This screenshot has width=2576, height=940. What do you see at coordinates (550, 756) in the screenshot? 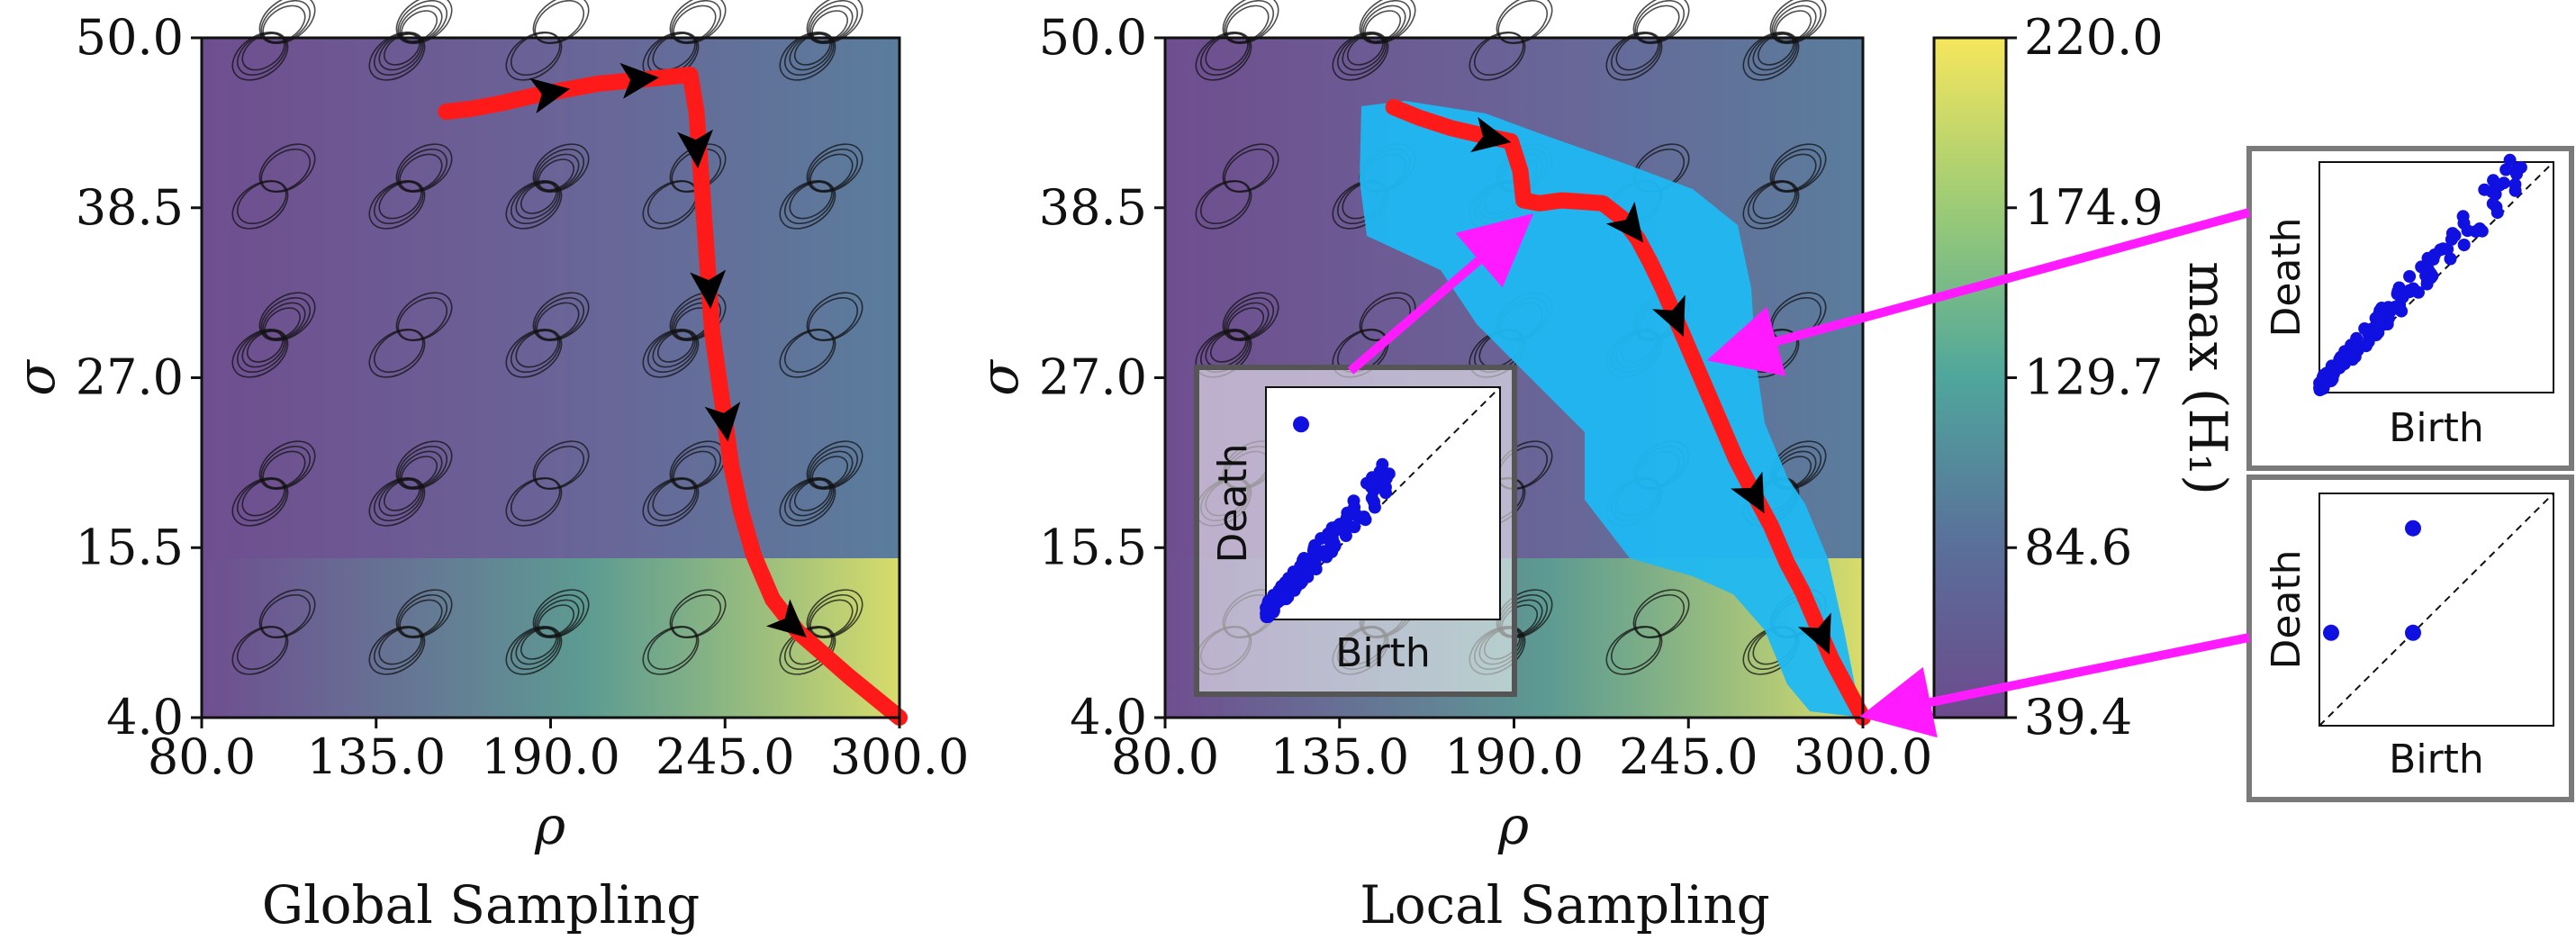
I see `global-xtick-label: 190.0` at bounding box center [550, 756].